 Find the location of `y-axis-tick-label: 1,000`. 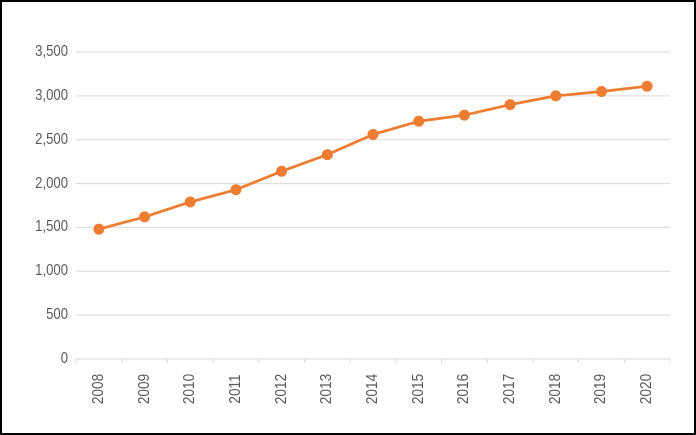

y-axis-tick-label: 1,000 is located at coordinates (51, 271).